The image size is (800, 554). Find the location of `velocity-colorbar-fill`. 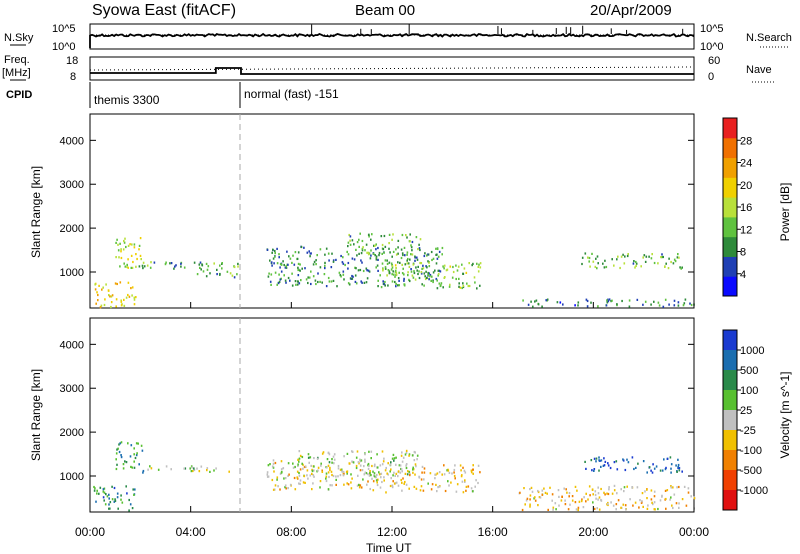

velocity-colorbar-fill is located at coordinates (730, 420).